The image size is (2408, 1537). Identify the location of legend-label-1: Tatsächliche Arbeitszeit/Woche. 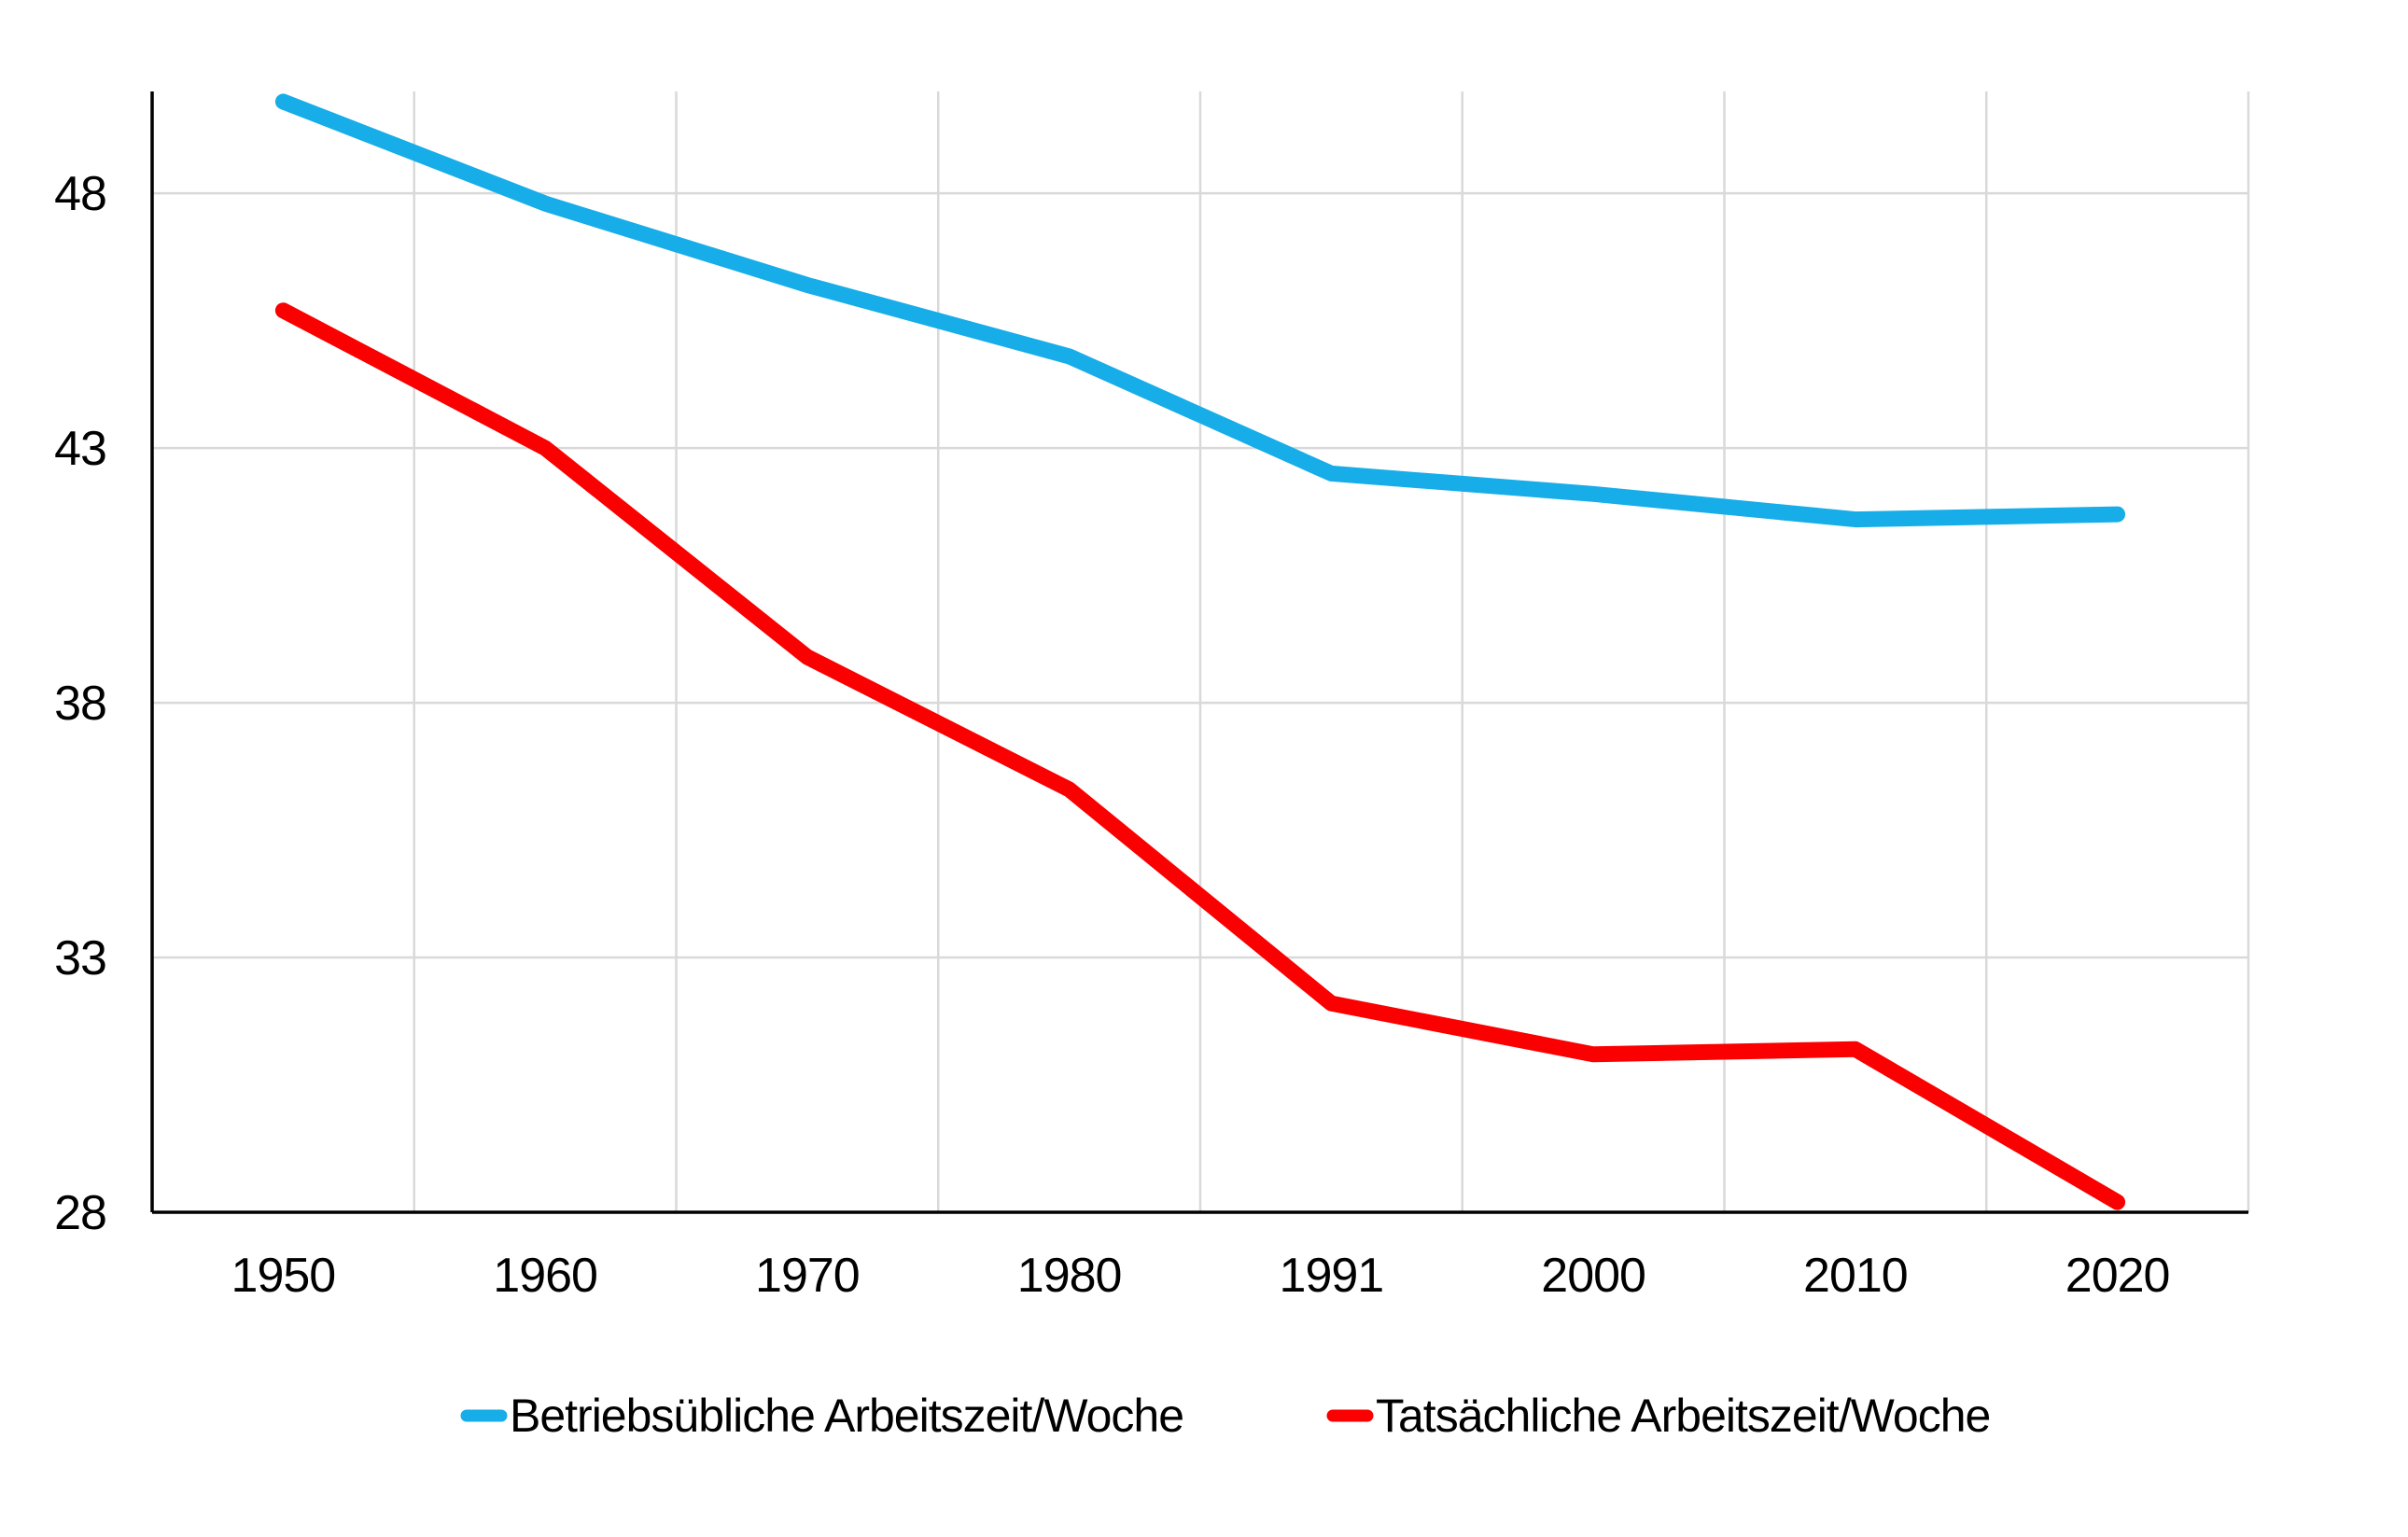
(1683, 1416).